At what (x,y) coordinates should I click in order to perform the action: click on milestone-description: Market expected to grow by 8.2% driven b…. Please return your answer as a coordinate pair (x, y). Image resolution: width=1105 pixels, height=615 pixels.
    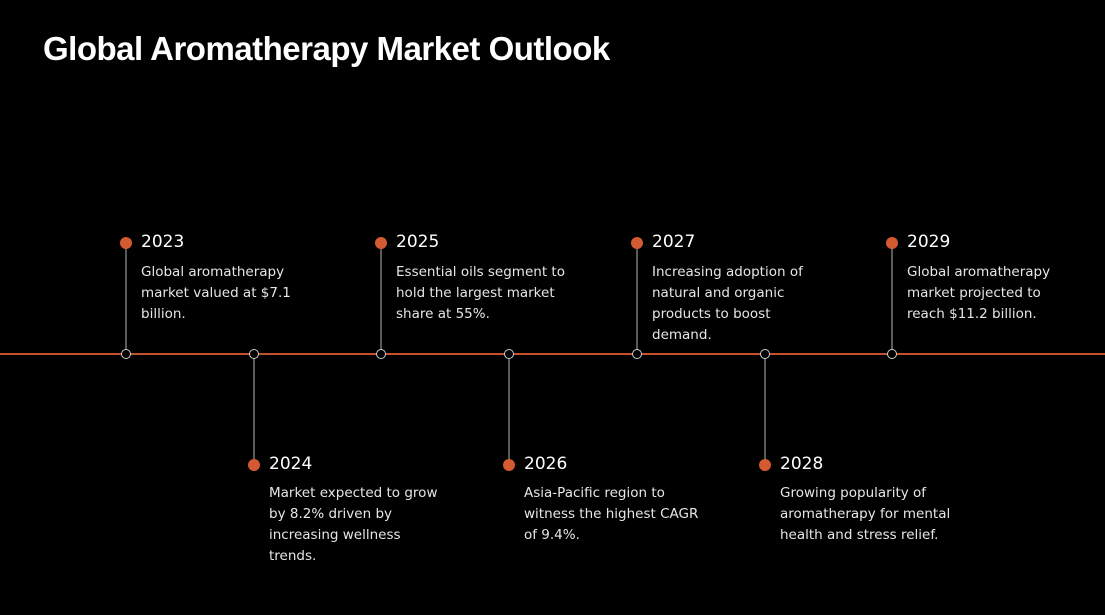
    Looking at the image, I should click on (353, 524).